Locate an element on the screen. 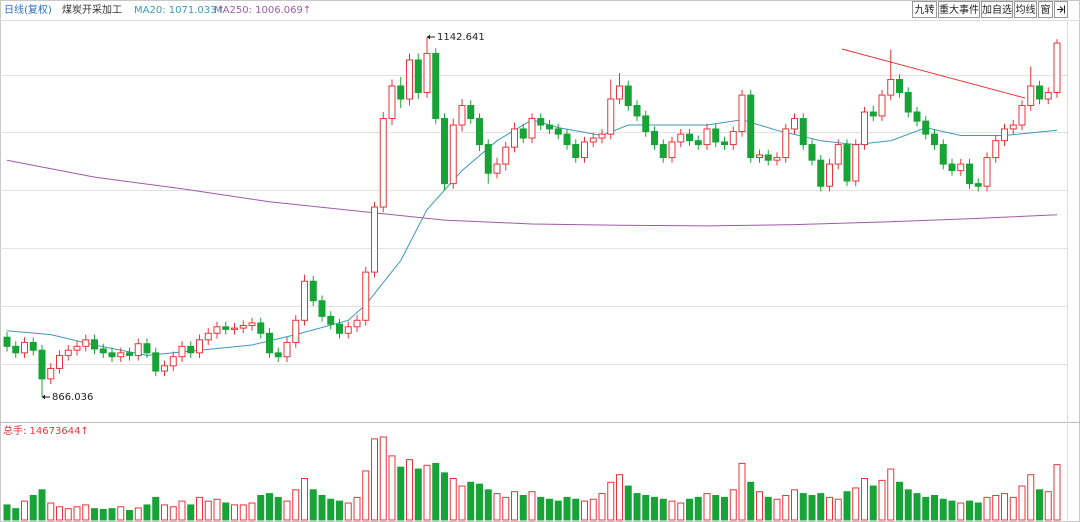  toolbar-button: 均线 is located at coordinates (1025, 9).